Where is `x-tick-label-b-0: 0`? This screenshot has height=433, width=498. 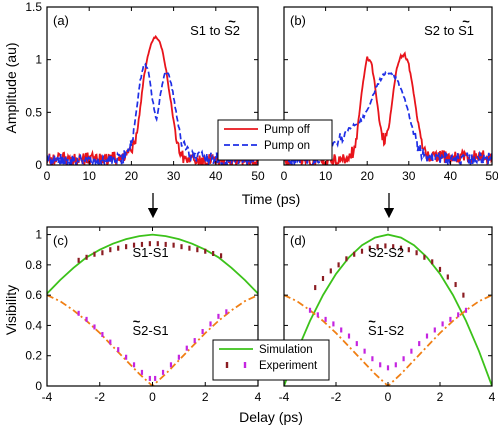
x-tick-label-b-0: 0 is located at coordinates (284, 176).